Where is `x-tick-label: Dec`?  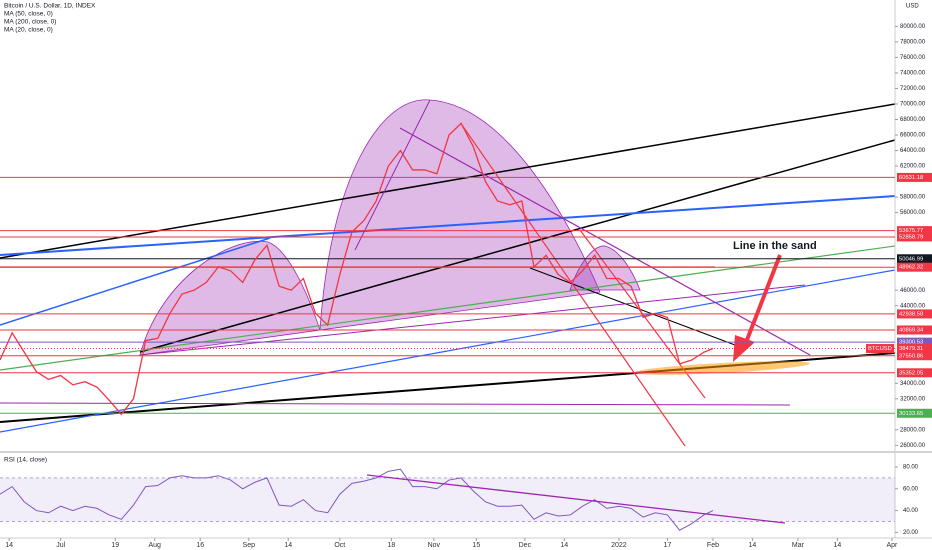
x-tick-label: Dec is located at coordinates (525, 545).